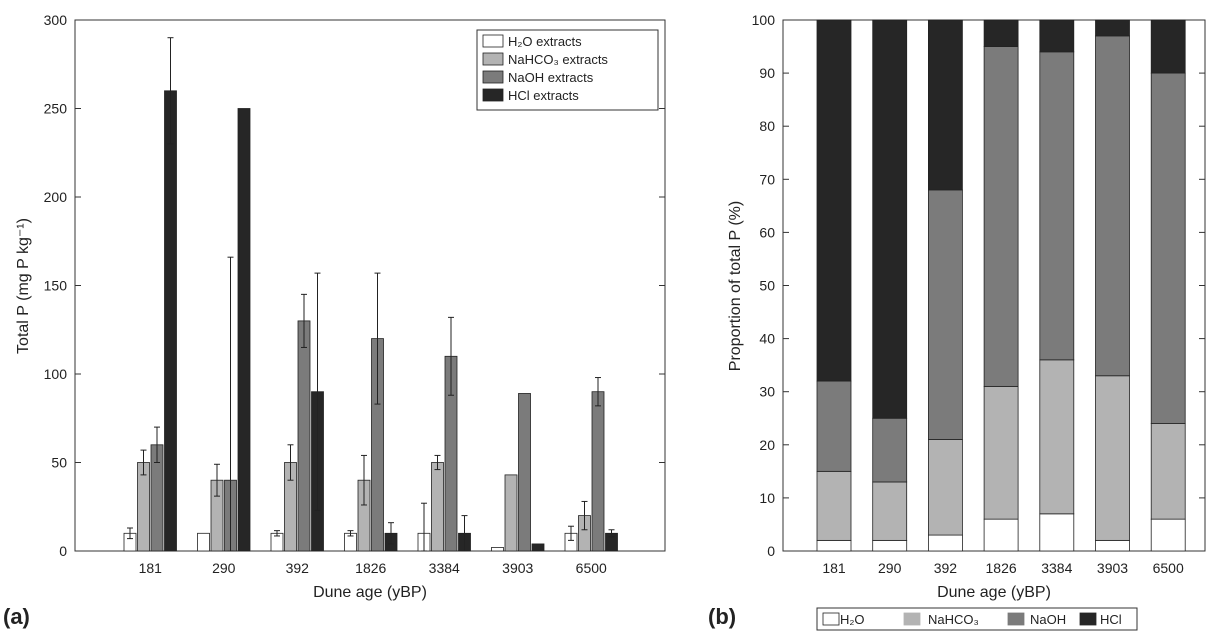 This screenshot has width=1222, height=632. I want to click on chart-a-legend-label-h-o-extracts: H₂O extracts, so click(545, 41).